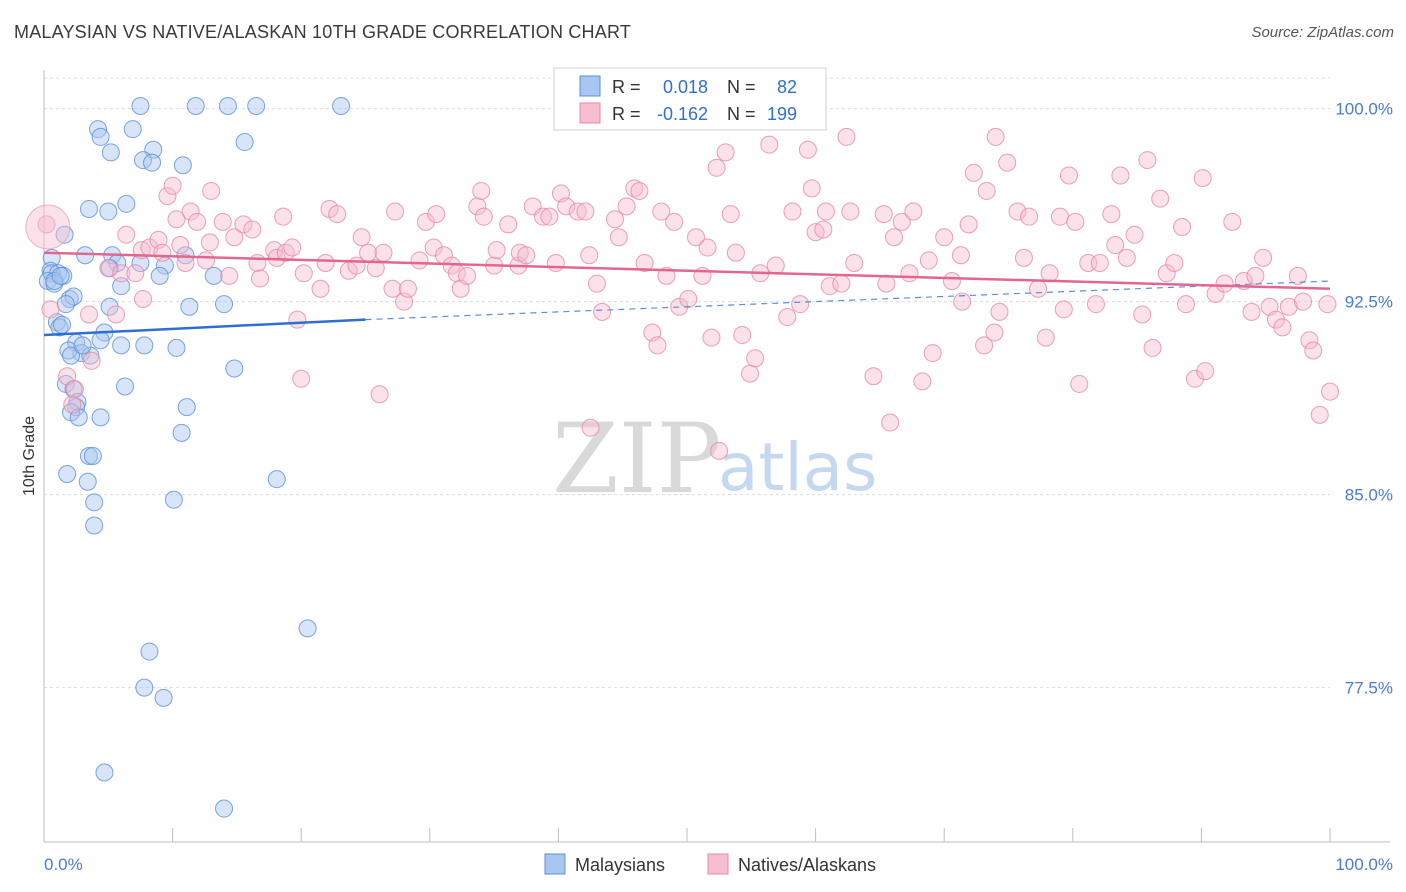  Describe the element at coordinates (620, 865) in the screenshot. I see `legend-label: Malaysians` at that location.